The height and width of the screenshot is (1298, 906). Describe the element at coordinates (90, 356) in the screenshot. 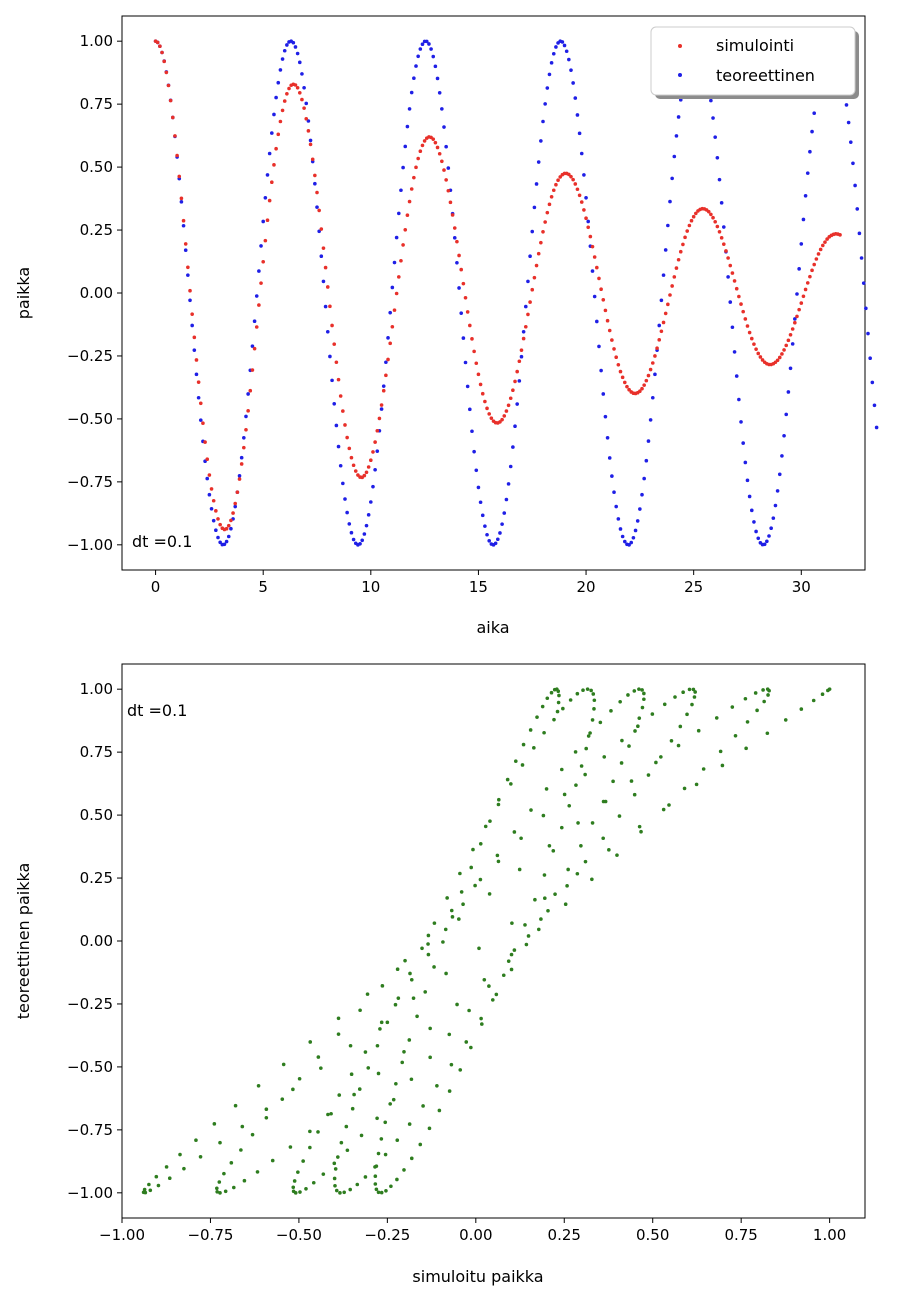

I see `y-tick-label: −0.25` at that location.